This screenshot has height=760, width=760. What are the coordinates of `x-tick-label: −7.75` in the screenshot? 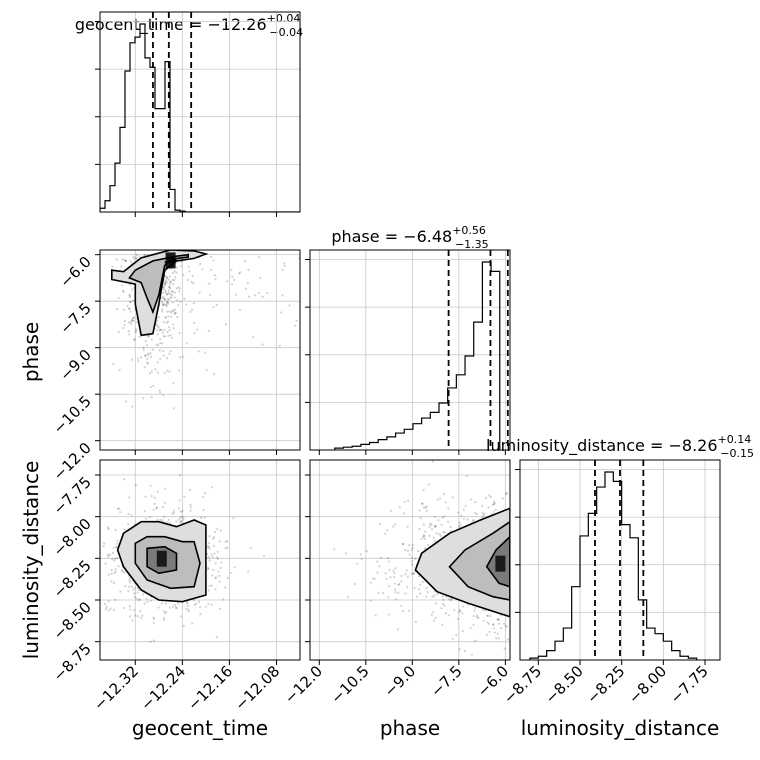 It's located at (689, 684).